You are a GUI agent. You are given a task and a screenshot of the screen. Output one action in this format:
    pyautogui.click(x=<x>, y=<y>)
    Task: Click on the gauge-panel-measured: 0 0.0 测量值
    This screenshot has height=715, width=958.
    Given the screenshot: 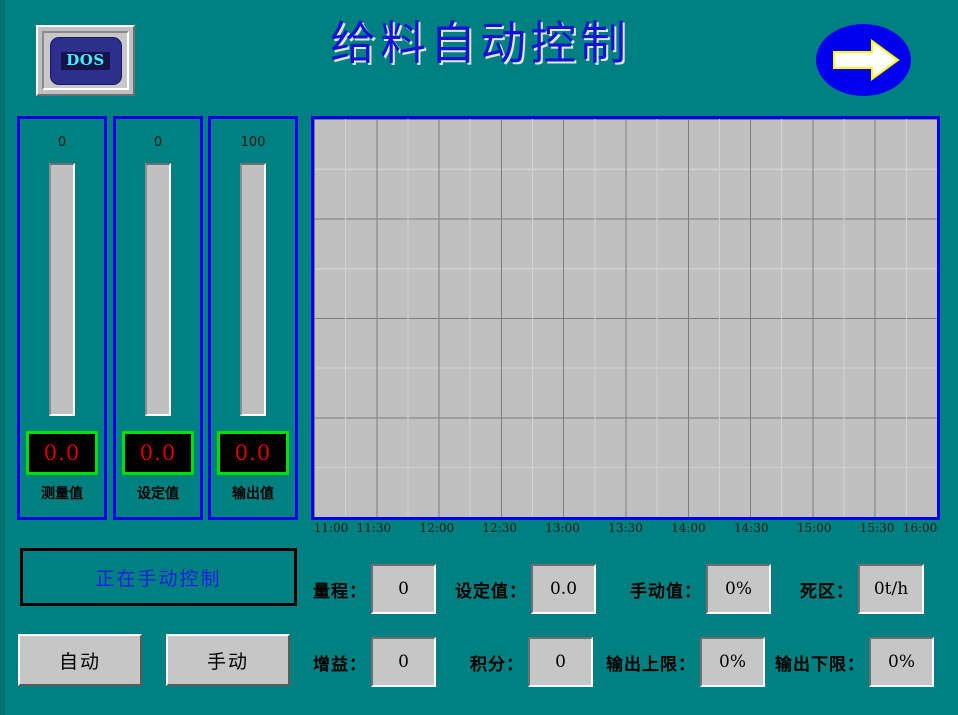 What is the action you would take?
    pyautogui.click(x=62, y=318)
    